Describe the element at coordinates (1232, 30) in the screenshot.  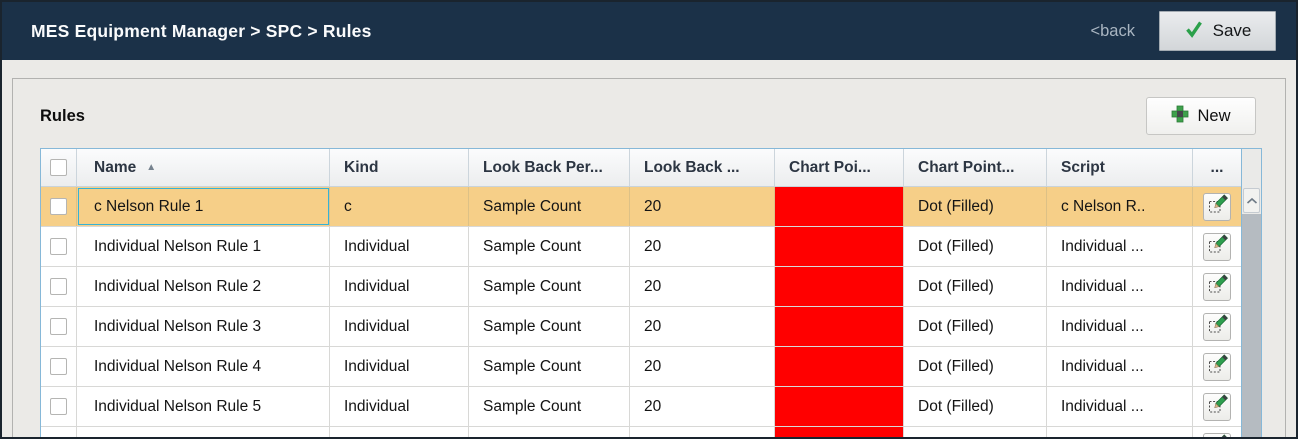
I see `save-button-label: Save` at that location.